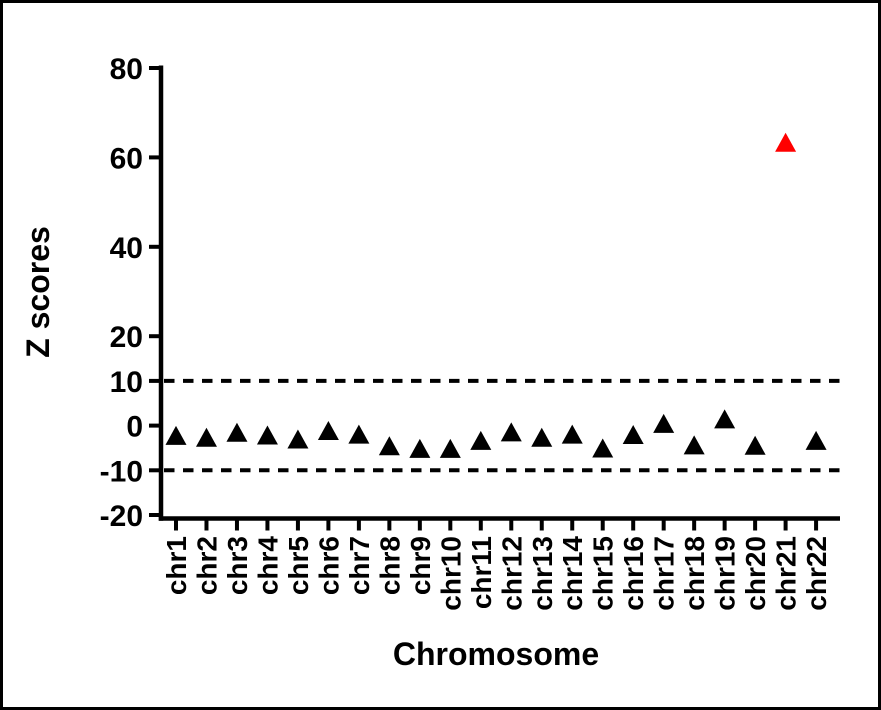  Describe the element at coordinates (176, 435) in the screenshot. I see `data-point-chr1` at that location.